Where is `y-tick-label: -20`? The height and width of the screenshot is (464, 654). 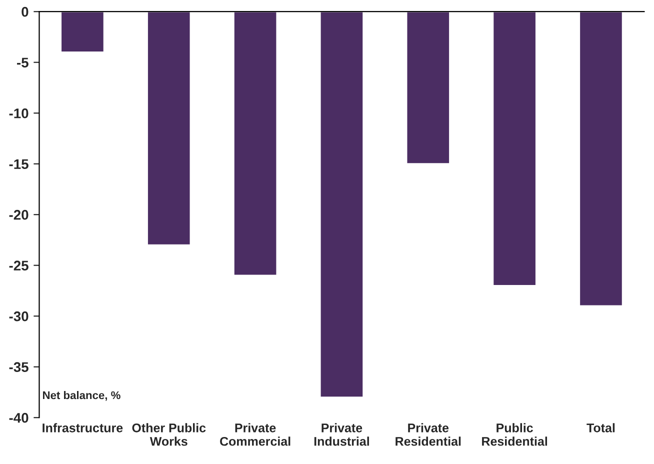 y-tick-label: -20 is located at coordinates (18, 215).